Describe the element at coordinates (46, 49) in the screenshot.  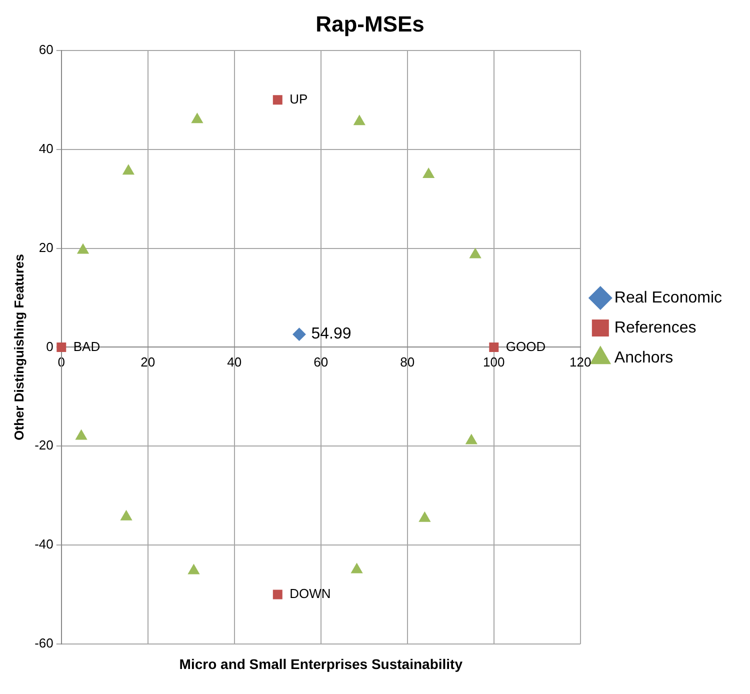
I see `y-tick-label: 60` at that location.